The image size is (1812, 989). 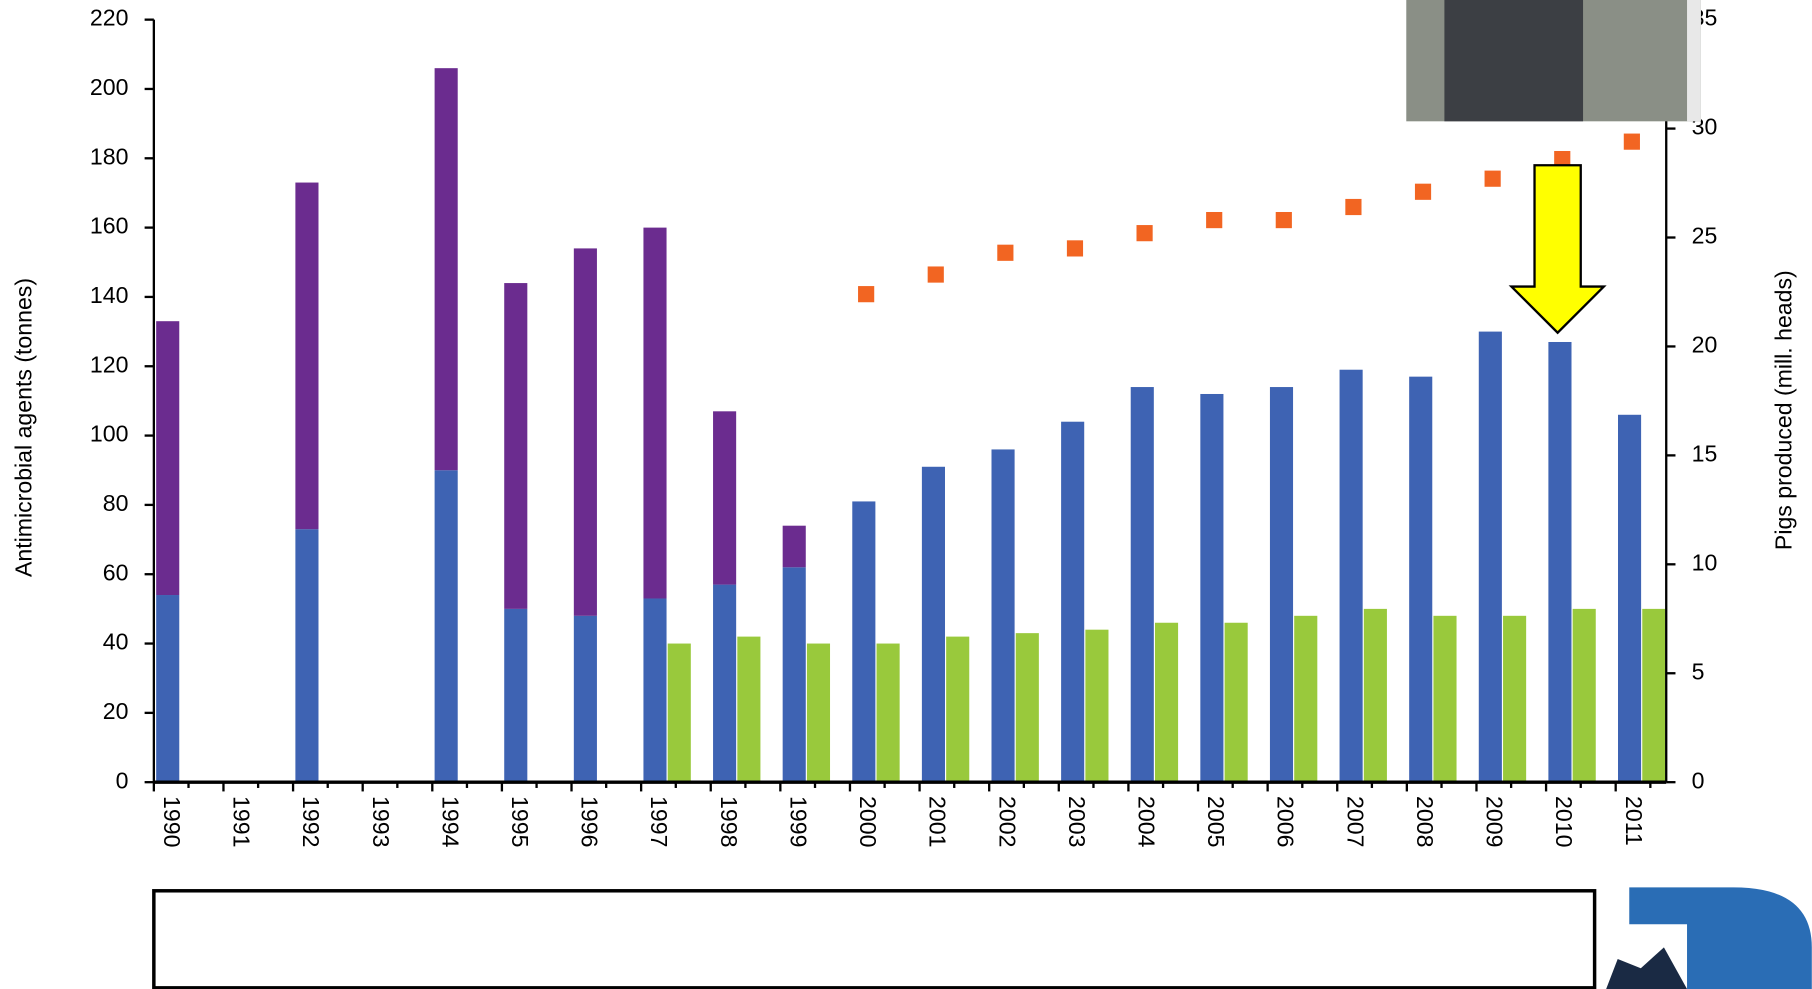 I want to click on y-tick-label: 160, so click(x=109, y=226).